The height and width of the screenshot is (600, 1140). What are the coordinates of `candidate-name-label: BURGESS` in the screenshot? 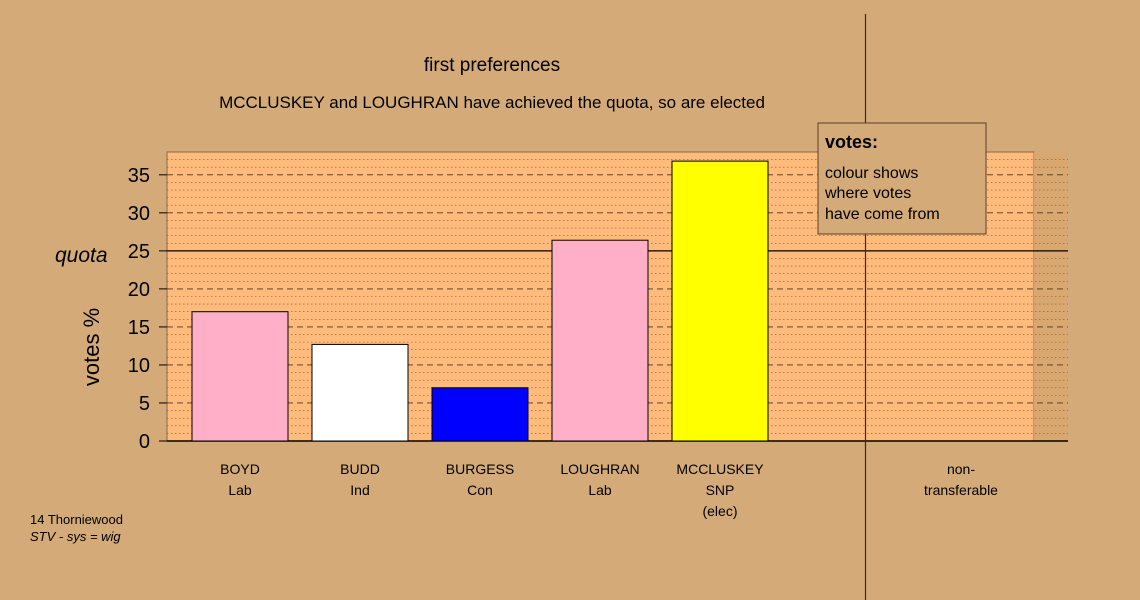 It's located at (480, 469).